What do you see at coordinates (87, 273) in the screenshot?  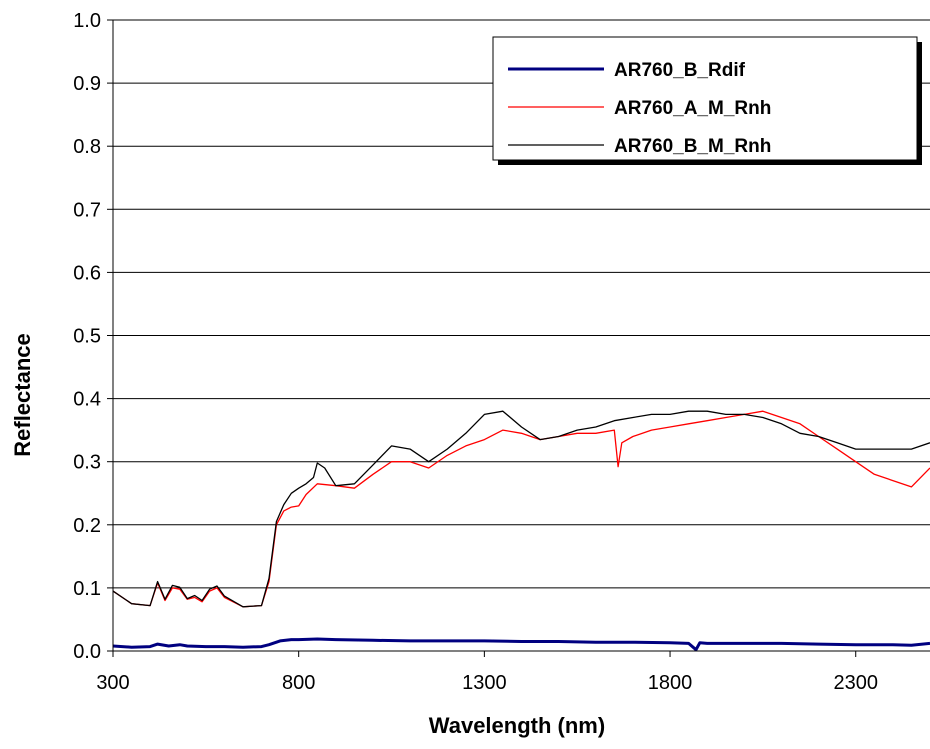 I see `y-tick-label: 0.6` at bounding box center [87, 273].